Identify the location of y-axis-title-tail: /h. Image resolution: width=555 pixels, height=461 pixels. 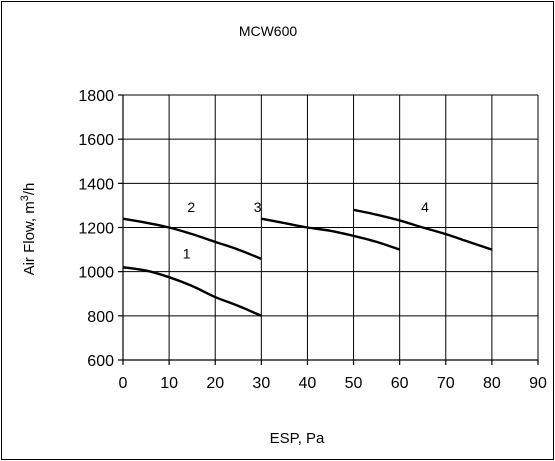
(29, 189).